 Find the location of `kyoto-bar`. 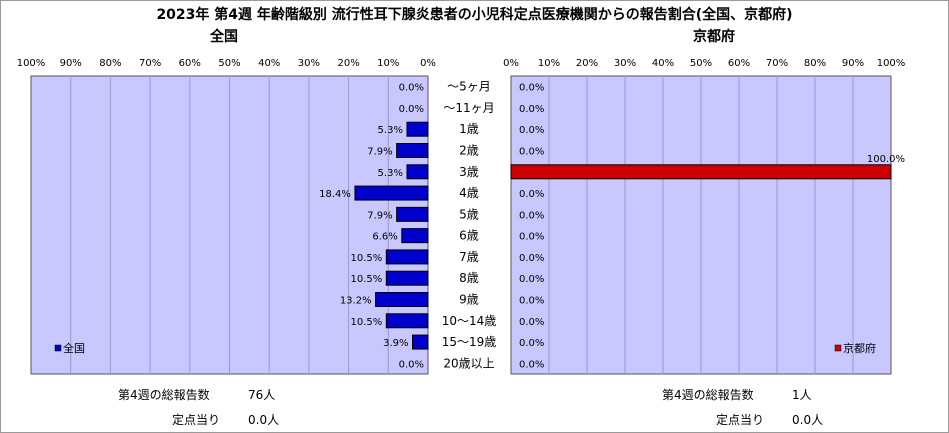

kyoto-bar is located at coordinates (701, 172).